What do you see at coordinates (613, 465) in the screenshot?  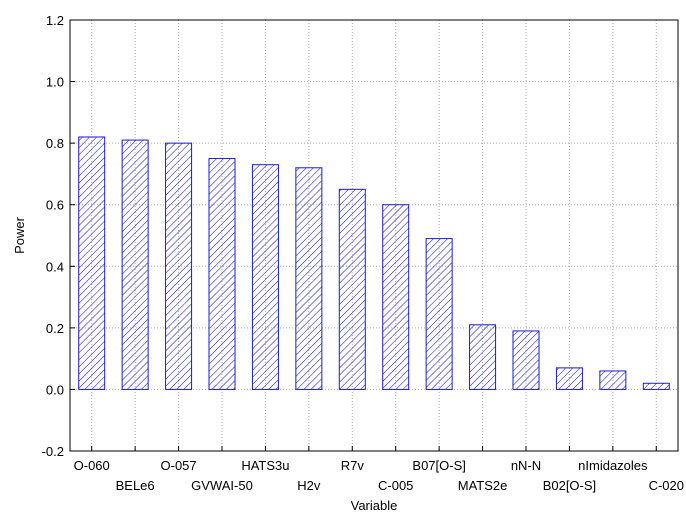 I see `x-tick-label: nImidazoles` at bounding box center [613, 465].